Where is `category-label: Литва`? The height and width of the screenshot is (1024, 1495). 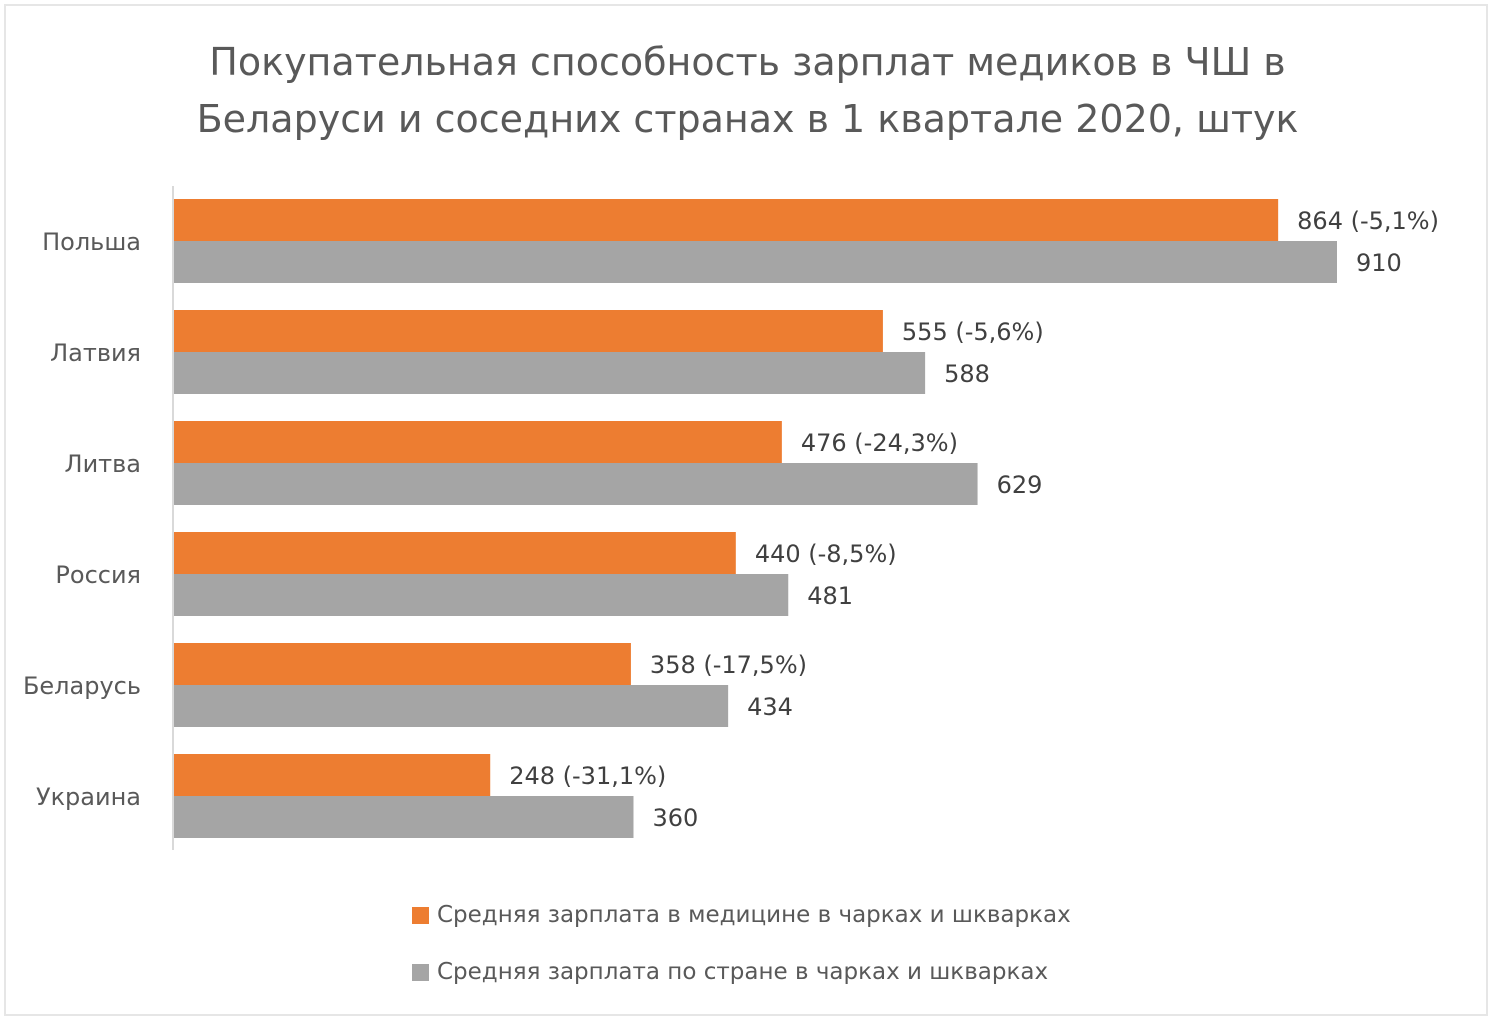 category-label: Литва is located at coordinates (103, 464).